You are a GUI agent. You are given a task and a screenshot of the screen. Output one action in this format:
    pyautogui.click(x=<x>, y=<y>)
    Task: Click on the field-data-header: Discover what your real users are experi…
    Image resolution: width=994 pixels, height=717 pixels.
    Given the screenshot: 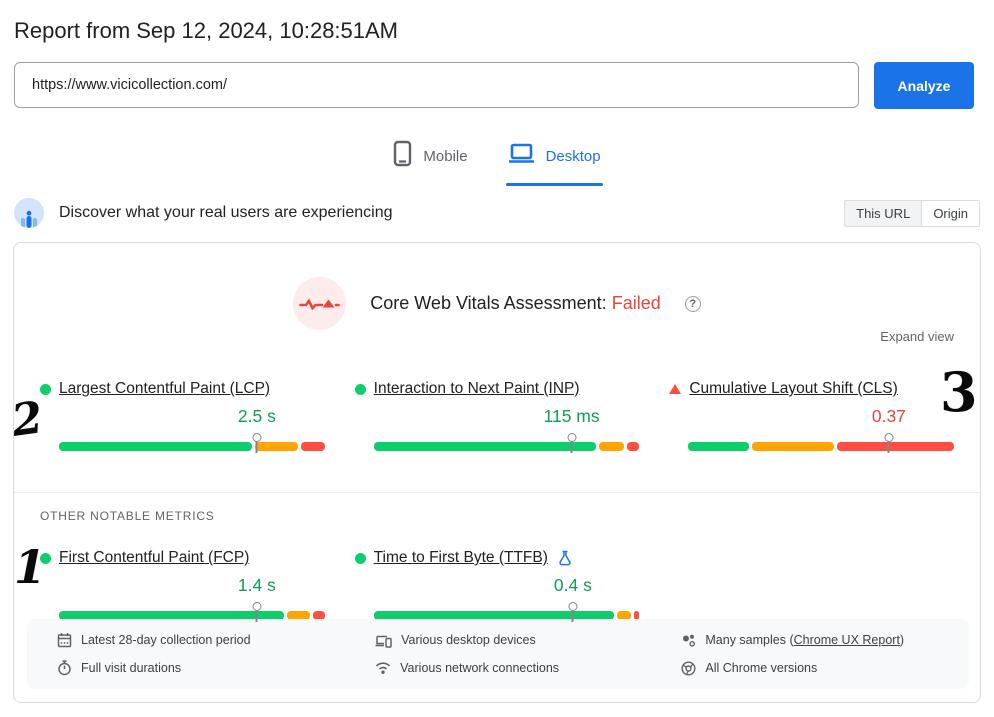 What is the action you would take?
    pyautogui.click(x=497, y=213)
    